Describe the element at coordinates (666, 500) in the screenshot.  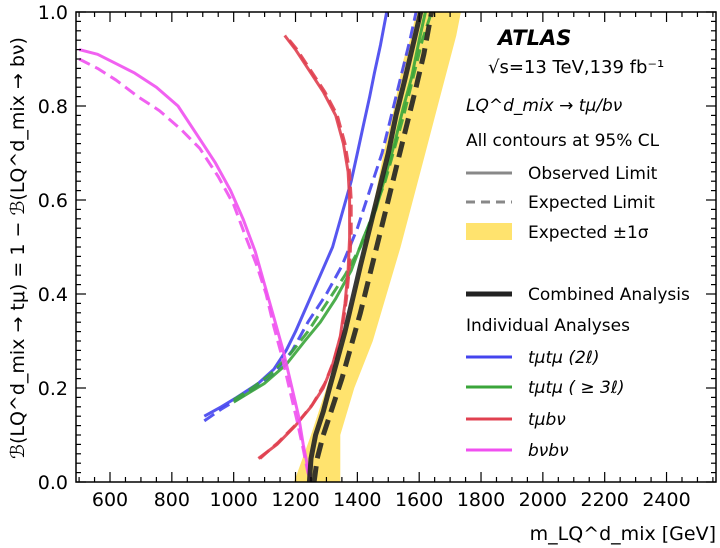
I see `x-tick-label: 2400` at that location.